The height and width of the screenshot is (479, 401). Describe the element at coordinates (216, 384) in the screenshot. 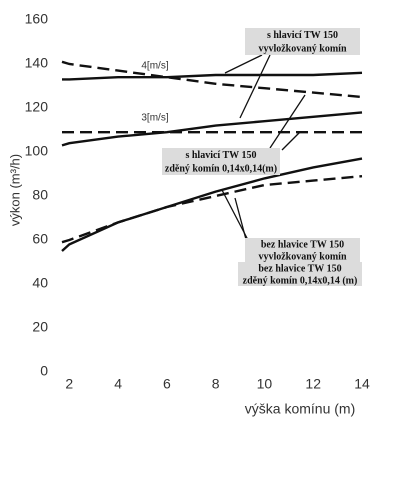

I see `x-tick-label: 8` at that location.